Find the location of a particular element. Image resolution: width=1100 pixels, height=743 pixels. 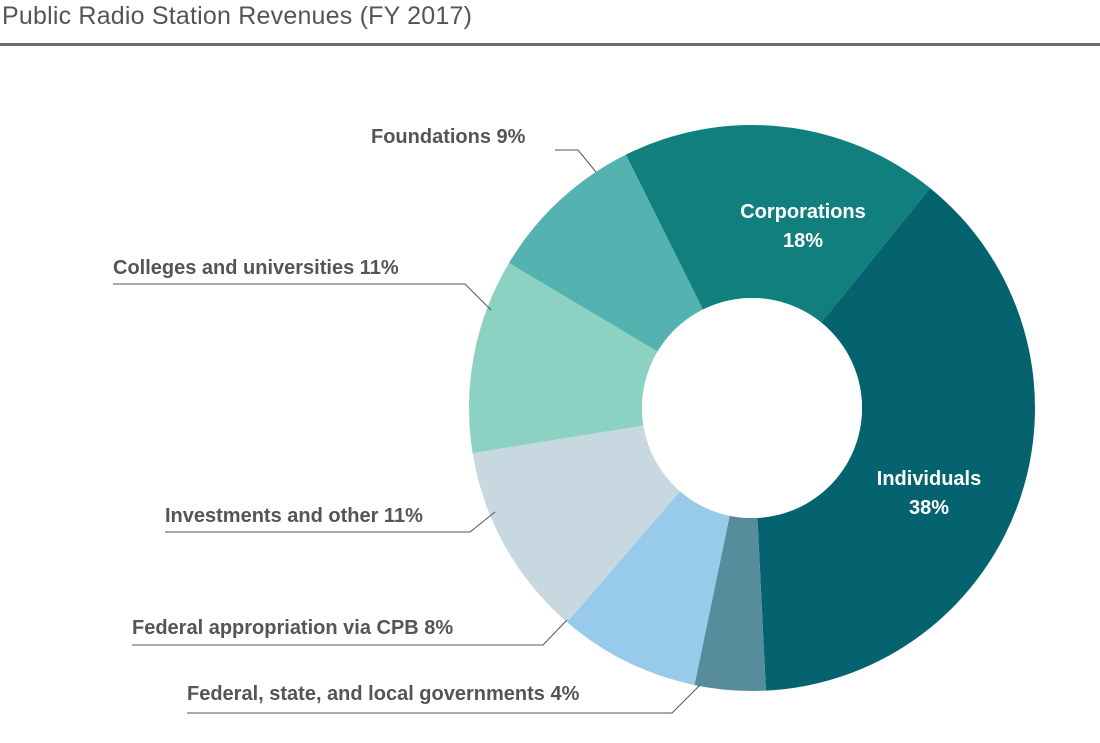

slice-federal-appropriation-via-cpb is located at coordinates (648, 588).